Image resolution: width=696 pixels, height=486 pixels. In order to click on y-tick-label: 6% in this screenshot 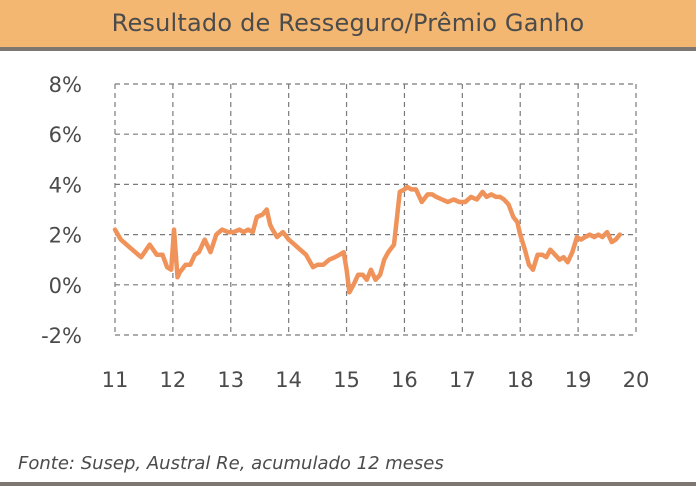, I will do `click(65, 135)`.